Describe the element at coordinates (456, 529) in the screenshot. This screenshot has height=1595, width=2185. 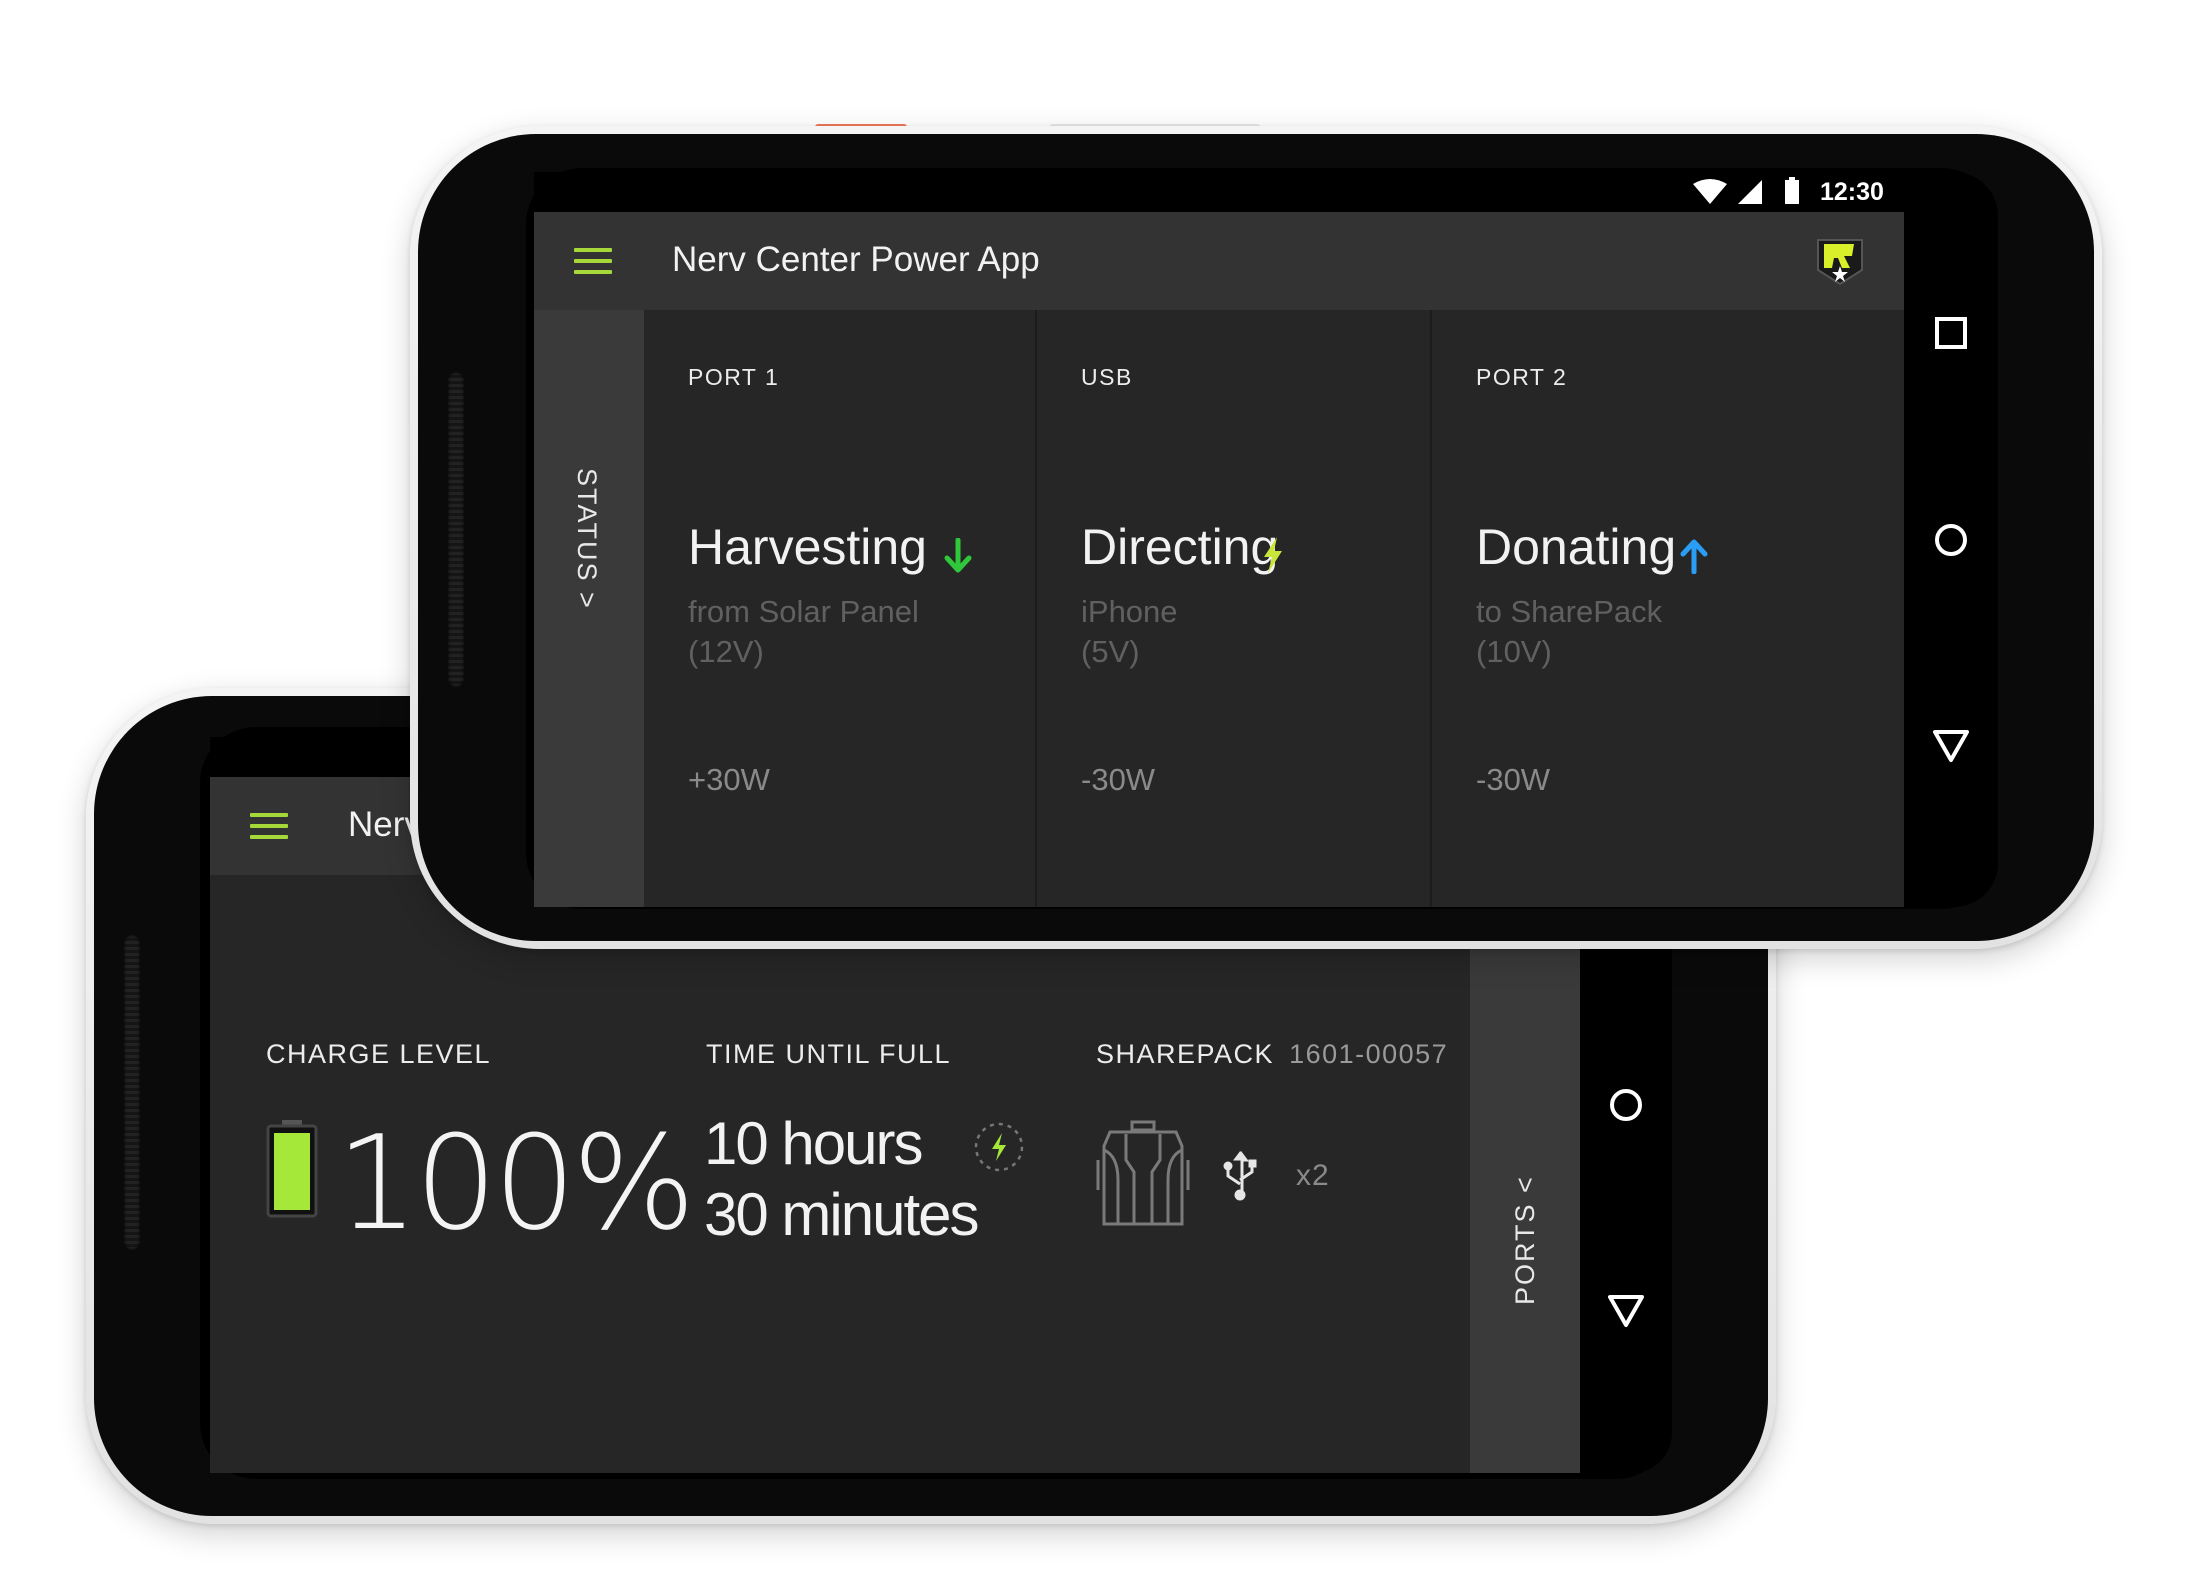
I see `front-phone-speaker` at that location.